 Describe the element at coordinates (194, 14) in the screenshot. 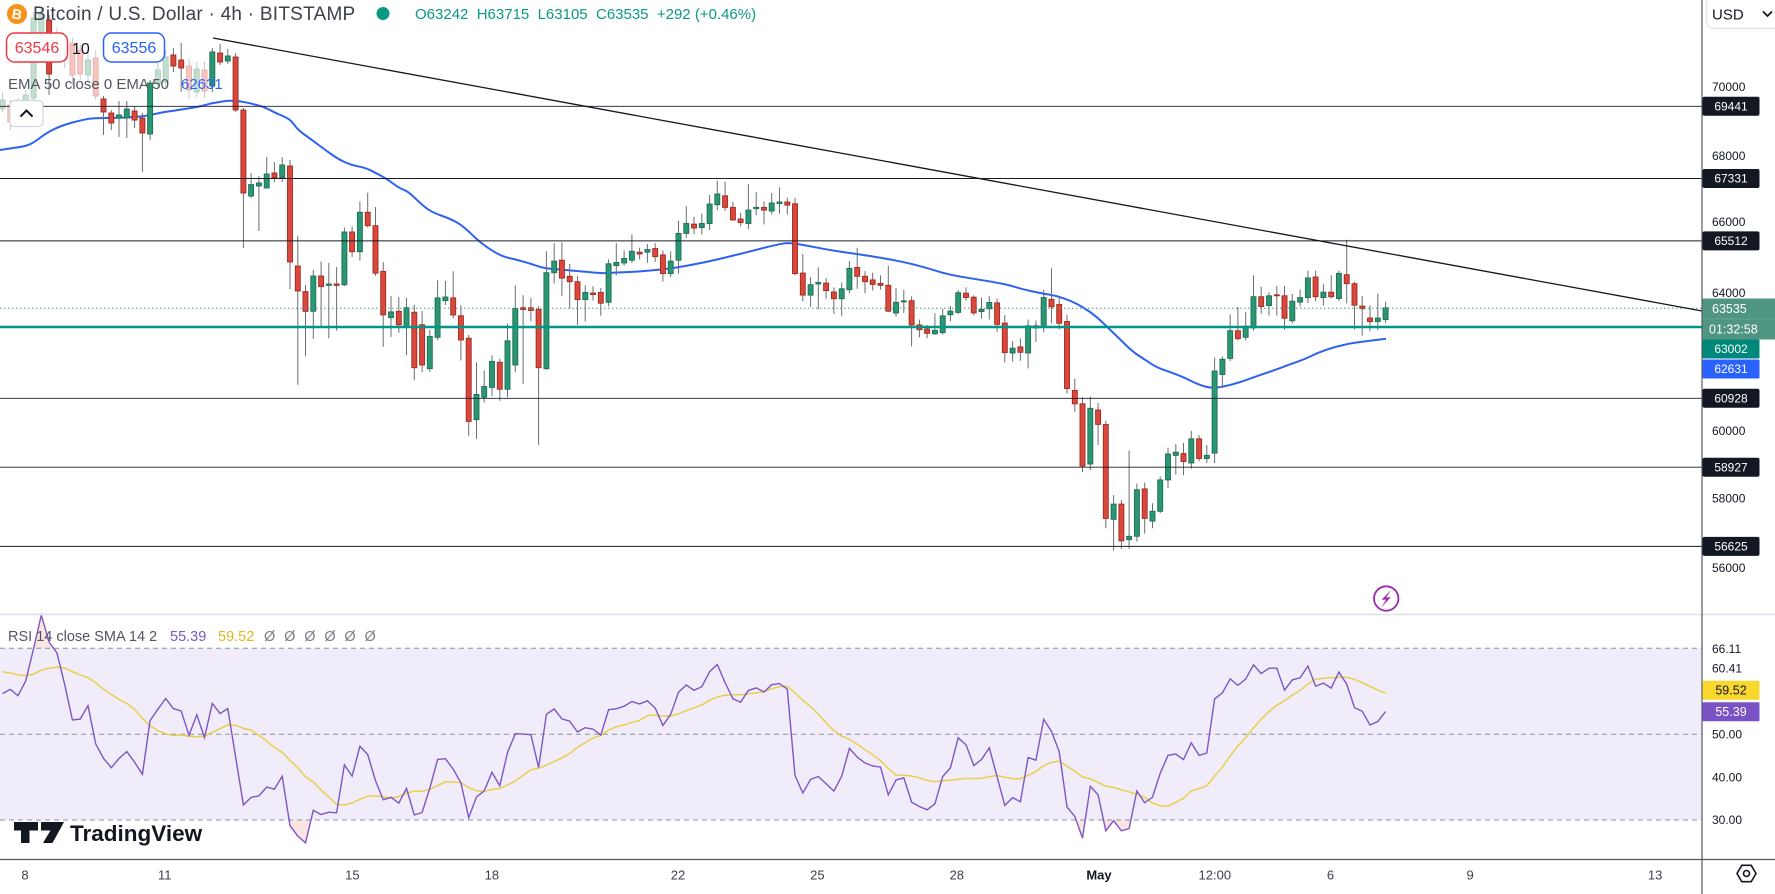

I see `svg-text:Bitcoin / U.S. Dollar · 4h · B: Bitcoin / U.S. Dollar · 4h · BITSTAMP` at that location.